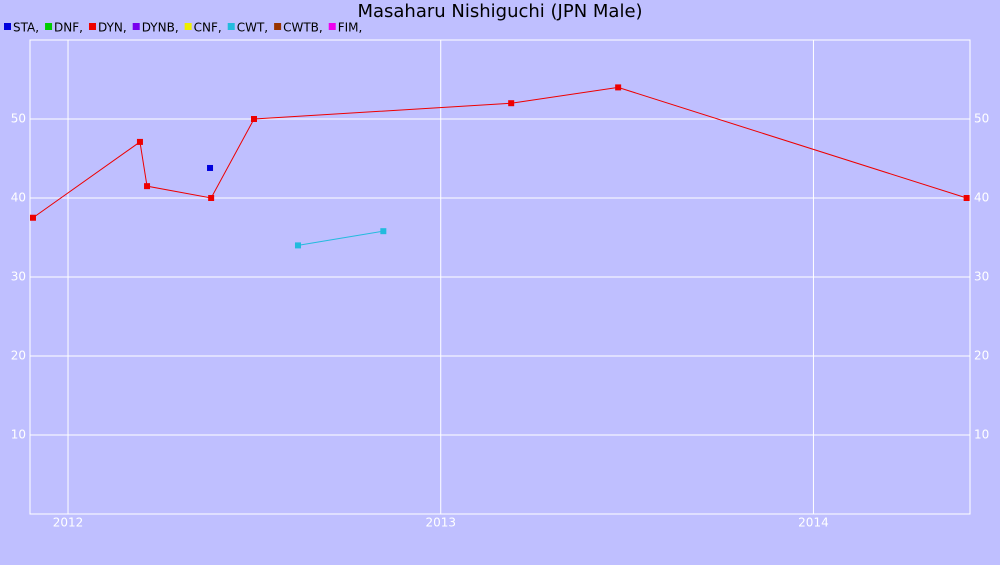 The image size is (1000, 565). I want to click on series-line, so click(340, 238).